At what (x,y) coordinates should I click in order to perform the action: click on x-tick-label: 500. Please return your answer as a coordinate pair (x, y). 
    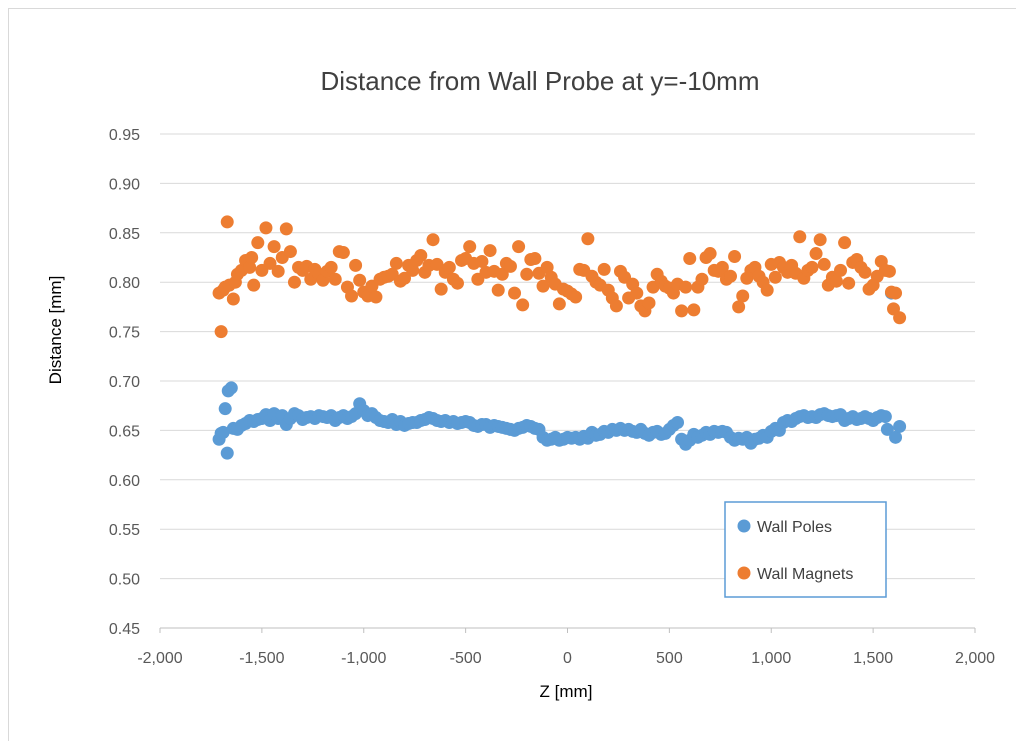
    Looking at the image, I should click on (669, 658).